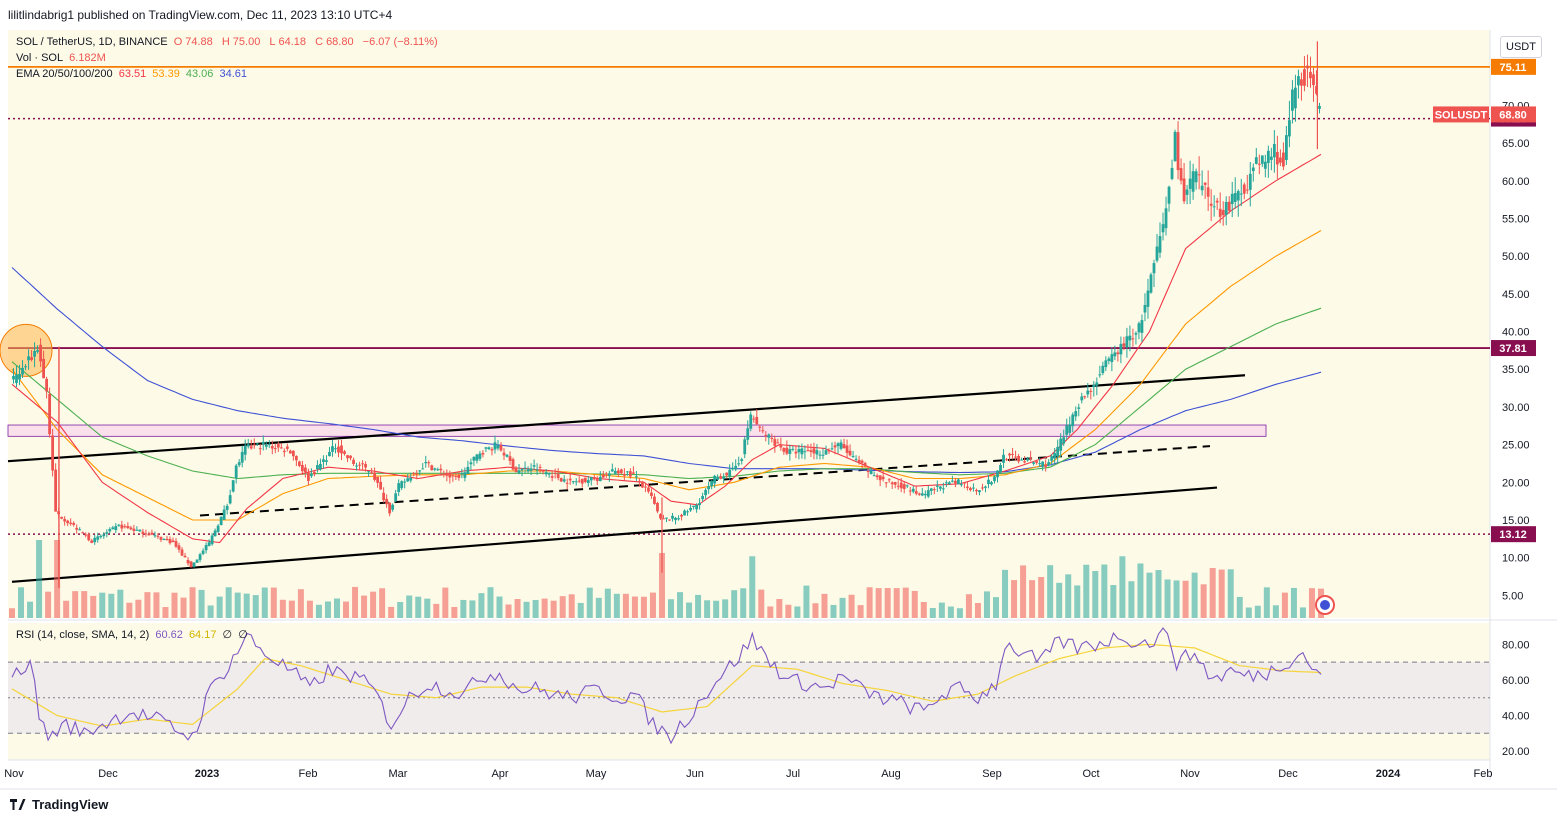  What do you see at coordinates (70, 804) in the screenshot?
I see `footer-brand: TradingView` at bounding box center [70, 804].